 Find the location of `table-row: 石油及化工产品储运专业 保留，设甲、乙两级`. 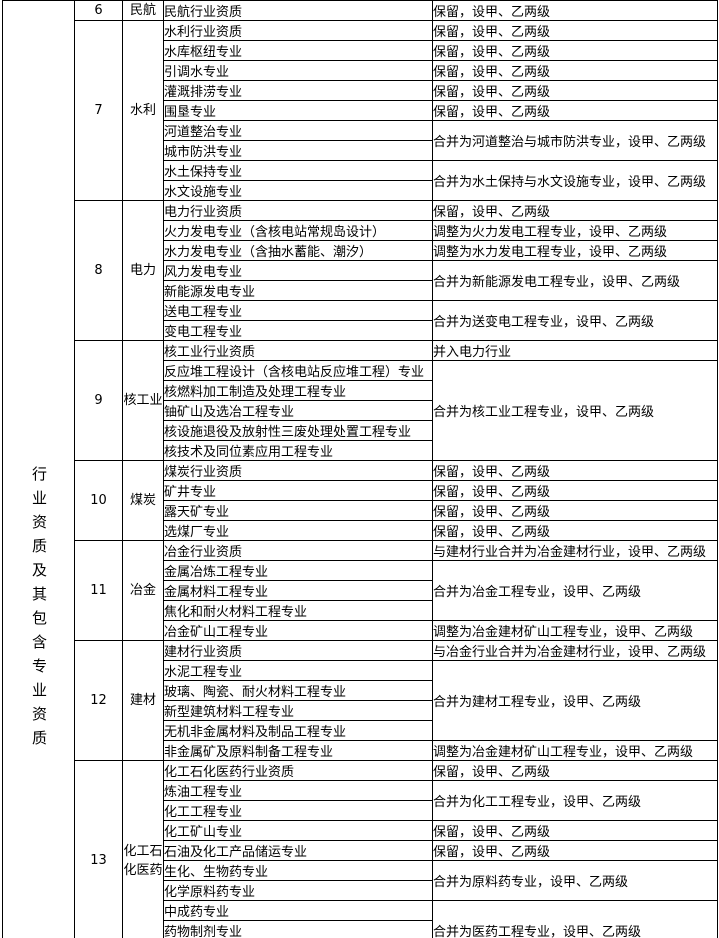

table-row: 石油及化工产品储运专业 保留，设甲、乙两级 is located at coordinates (360, 850).